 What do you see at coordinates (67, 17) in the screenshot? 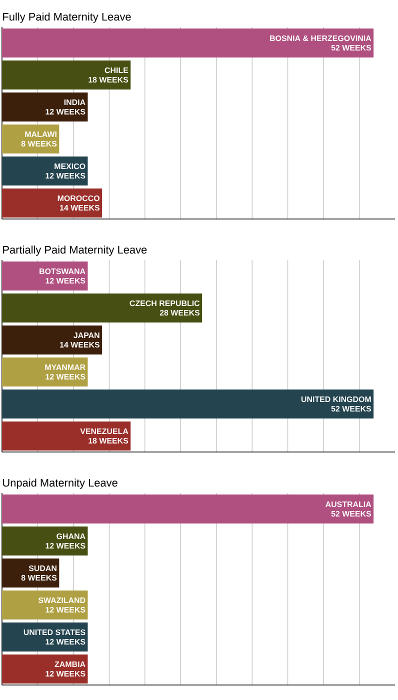
I see `chart-title: Fully Paid Maternity Leave` at bounding box center [67, 17].